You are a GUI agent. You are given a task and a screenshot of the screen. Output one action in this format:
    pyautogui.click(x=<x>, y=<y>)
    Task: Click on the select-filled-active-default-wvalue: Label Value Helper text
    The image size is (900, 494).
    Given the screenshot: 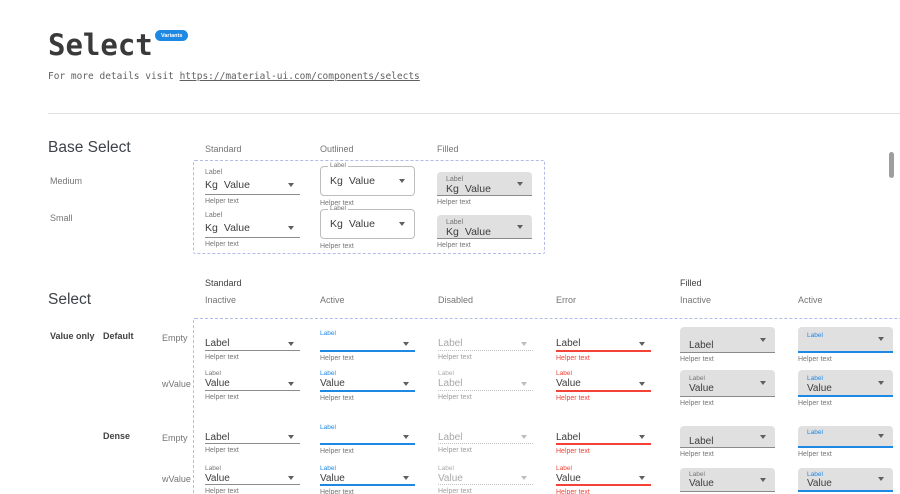 What is the action you would take?
    pyautogui.click(x=845, y=388)
    